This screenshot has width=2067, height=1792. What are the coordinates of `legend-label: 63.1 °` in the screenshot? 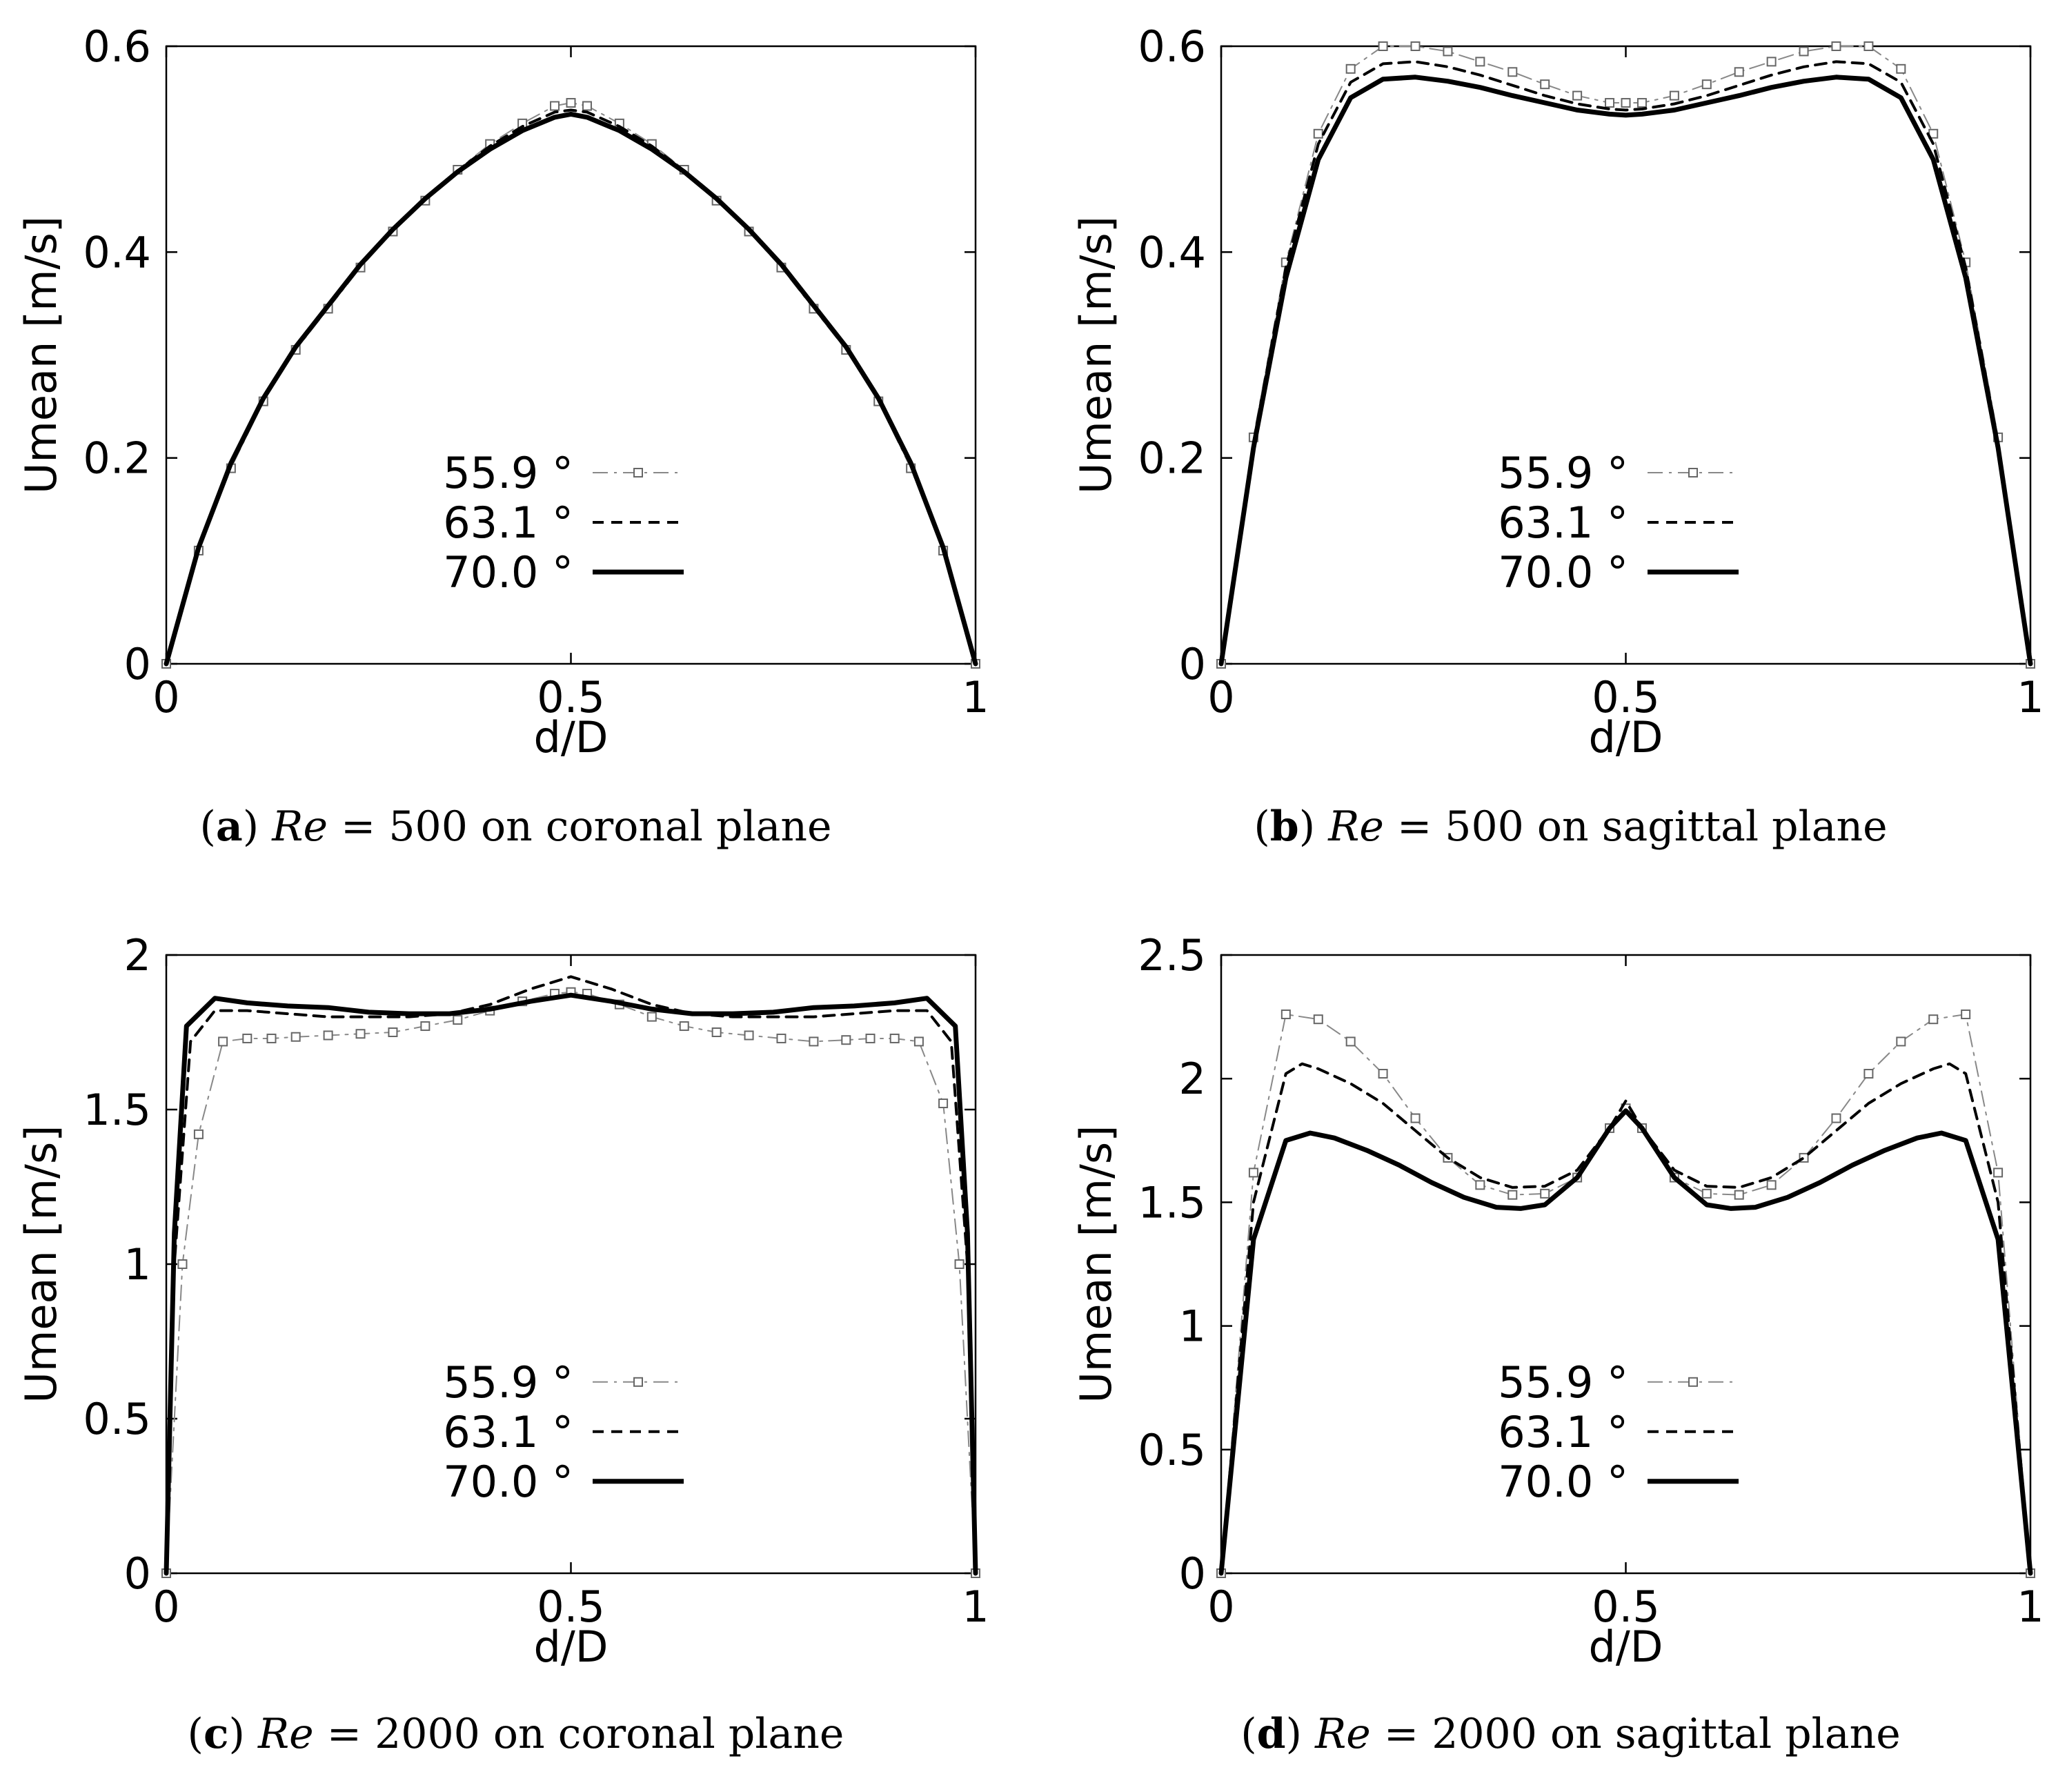 It's located at (508, 1432).